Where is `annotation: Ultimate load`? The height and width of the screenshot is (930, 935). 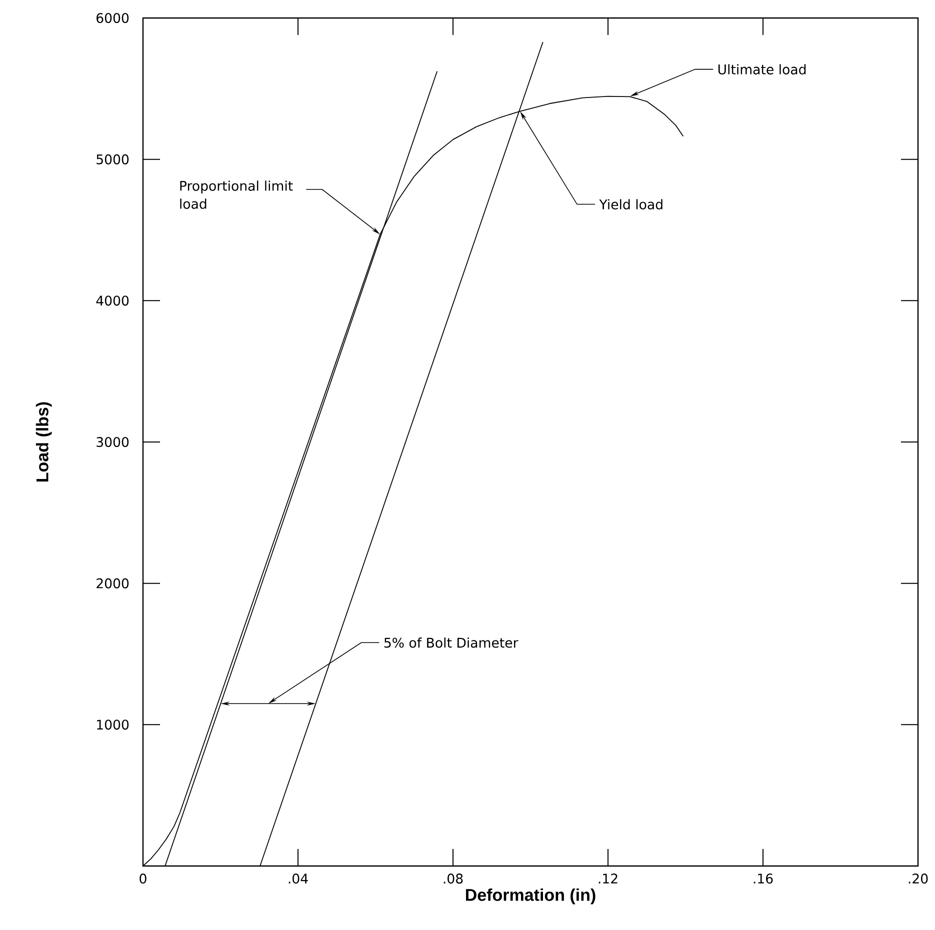 annotation: Ultimate load is located at coordinates (762, 69).